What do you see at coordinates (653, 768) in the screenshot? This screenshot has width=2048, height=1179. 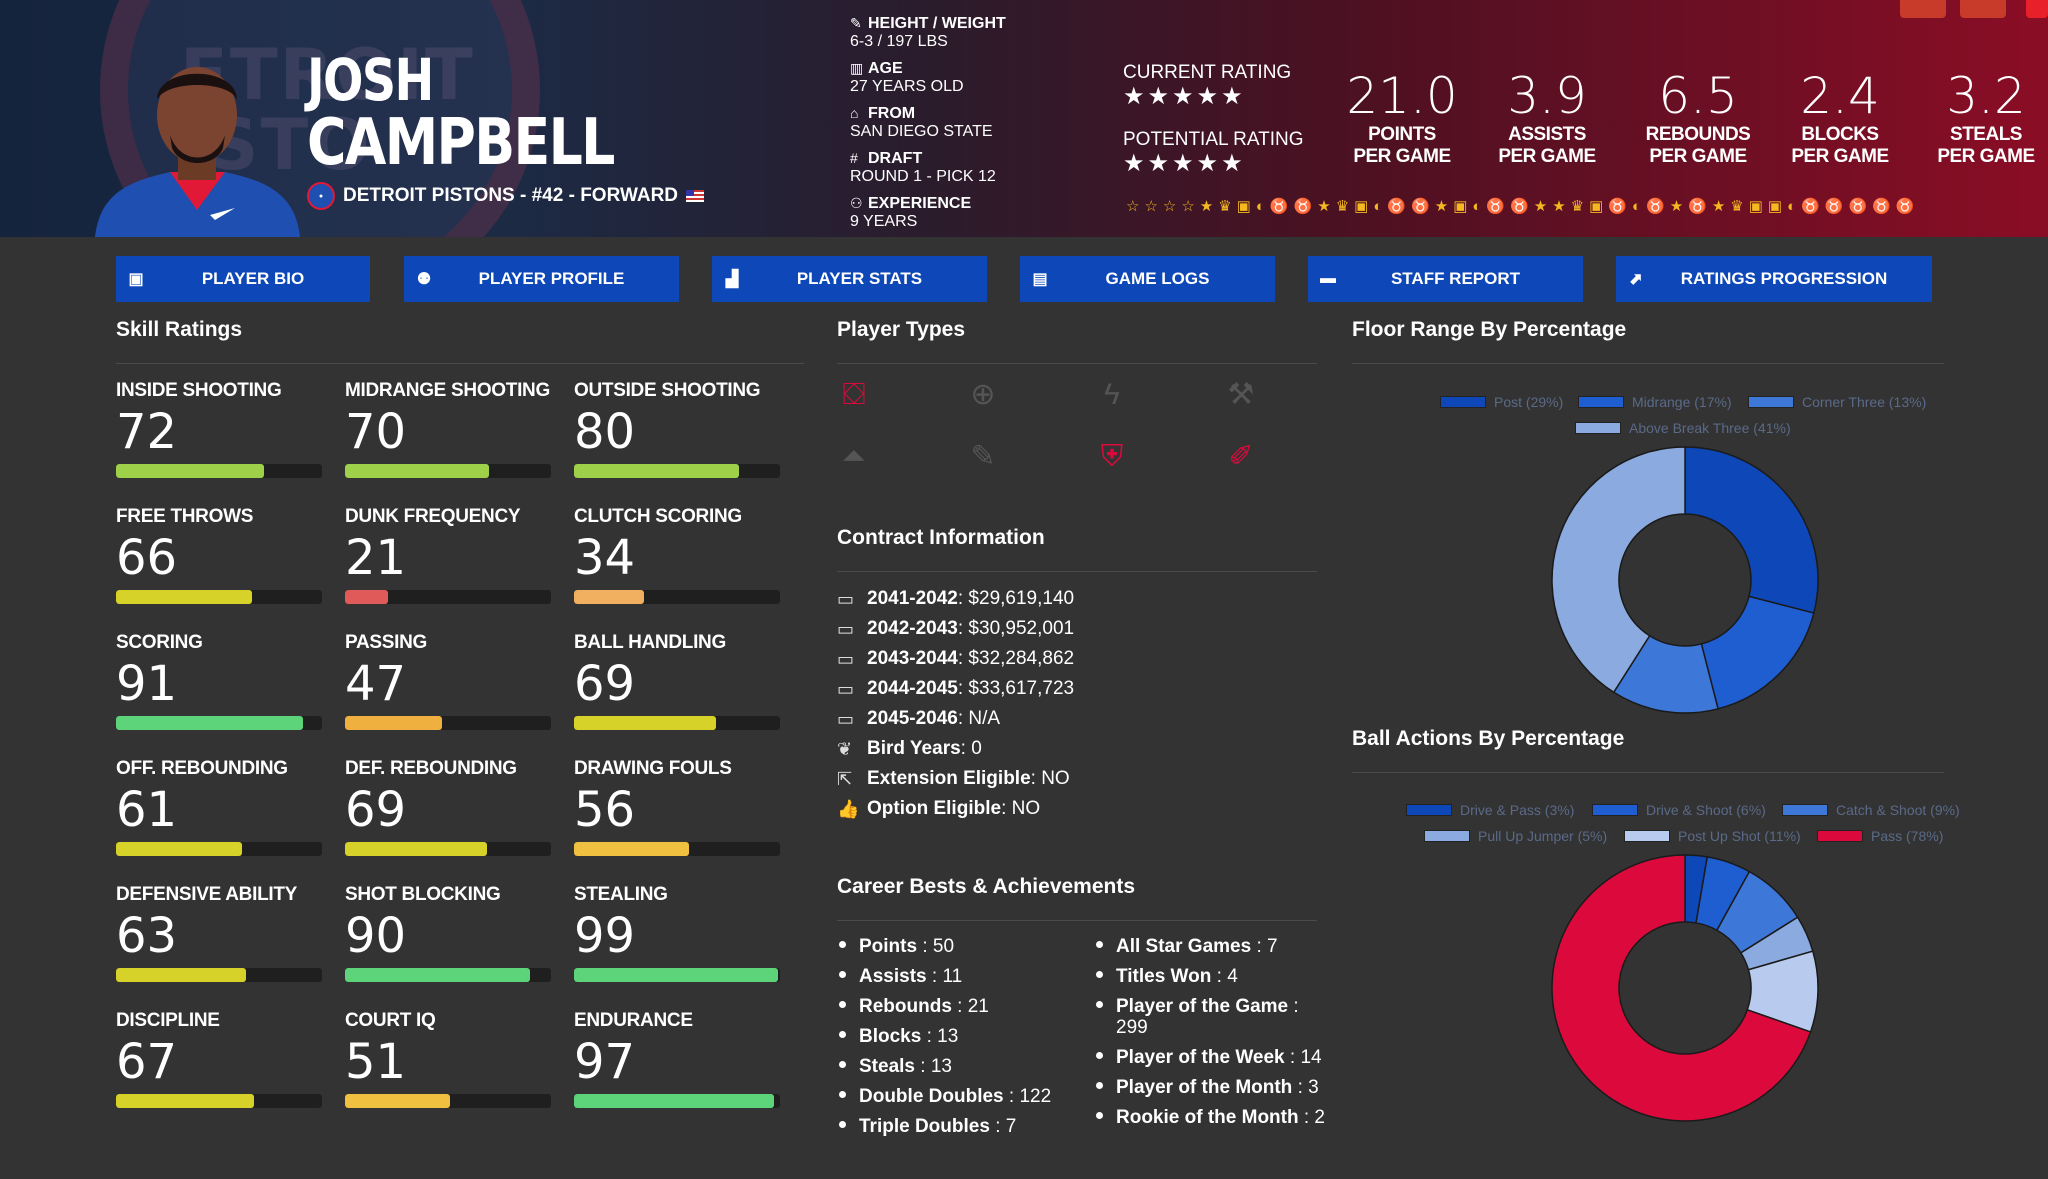 I see `skill-label: DRAWING FOULS` at bounding box center [653, 768].